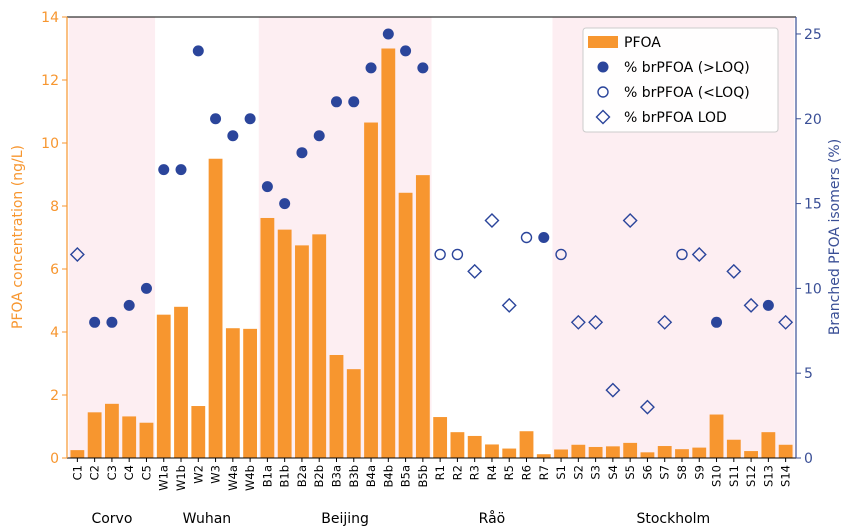 This screenshot has width=845, height=529. What do you see at coordinates (198, 474) in the screenshot?
I see `x-tick-label-W2: W2` at bounding box center [198, 474].